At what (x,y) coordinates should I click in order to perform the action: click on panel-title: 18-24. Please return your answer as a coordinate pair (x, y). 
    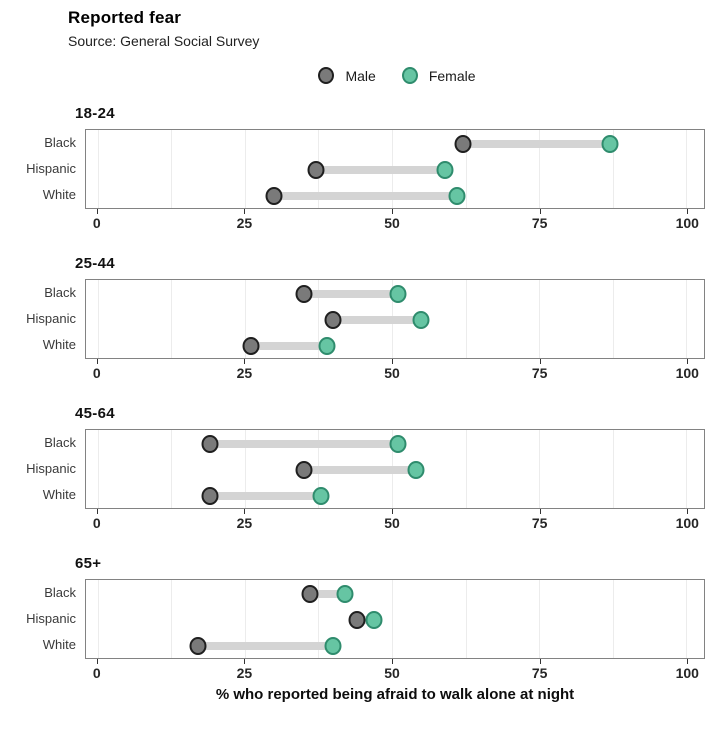
    Looking at the image, I should click on (95, 113).